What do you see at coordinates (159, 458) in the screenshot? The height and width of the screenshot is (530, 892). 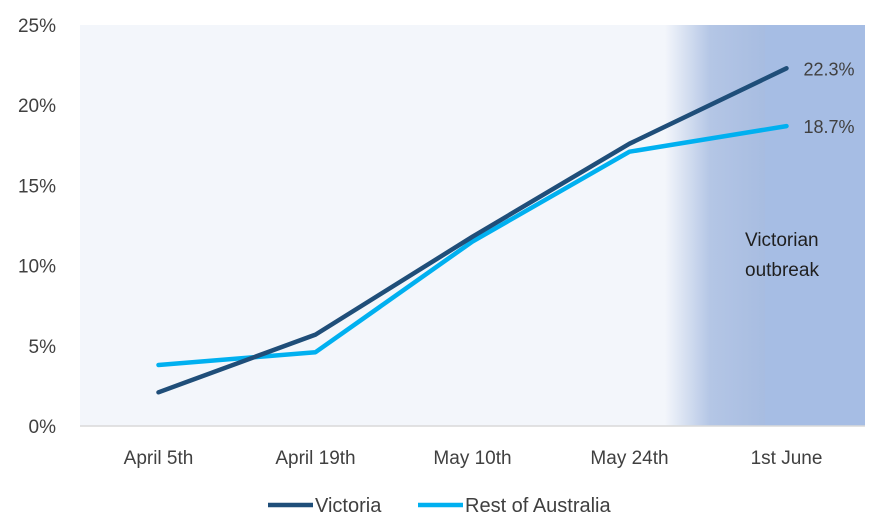 I see `x-tick-label: April 5th` at bounding box center [159, 458].